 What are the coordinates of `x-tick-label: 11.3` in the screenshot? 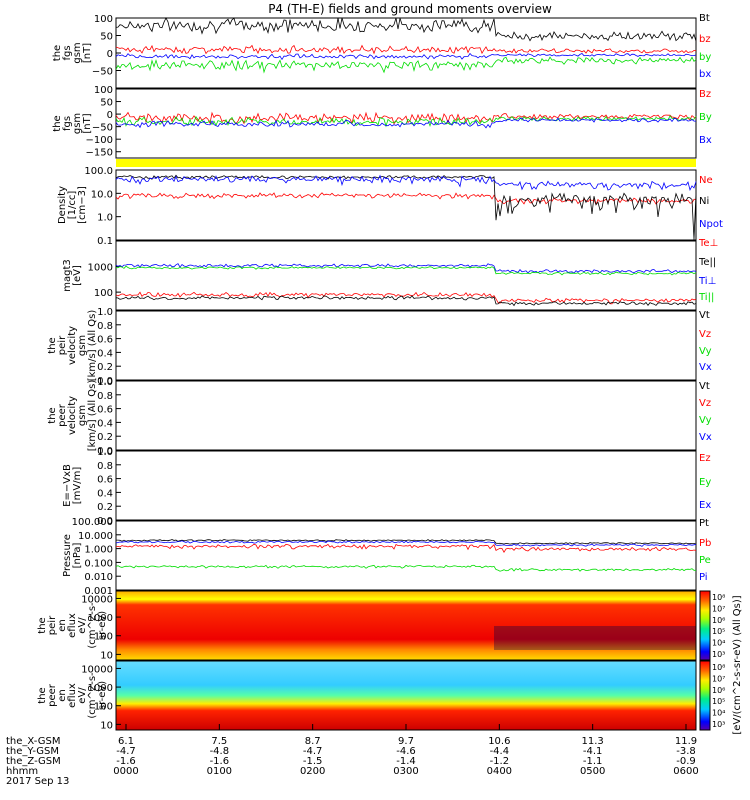 It's located at (593, 741).